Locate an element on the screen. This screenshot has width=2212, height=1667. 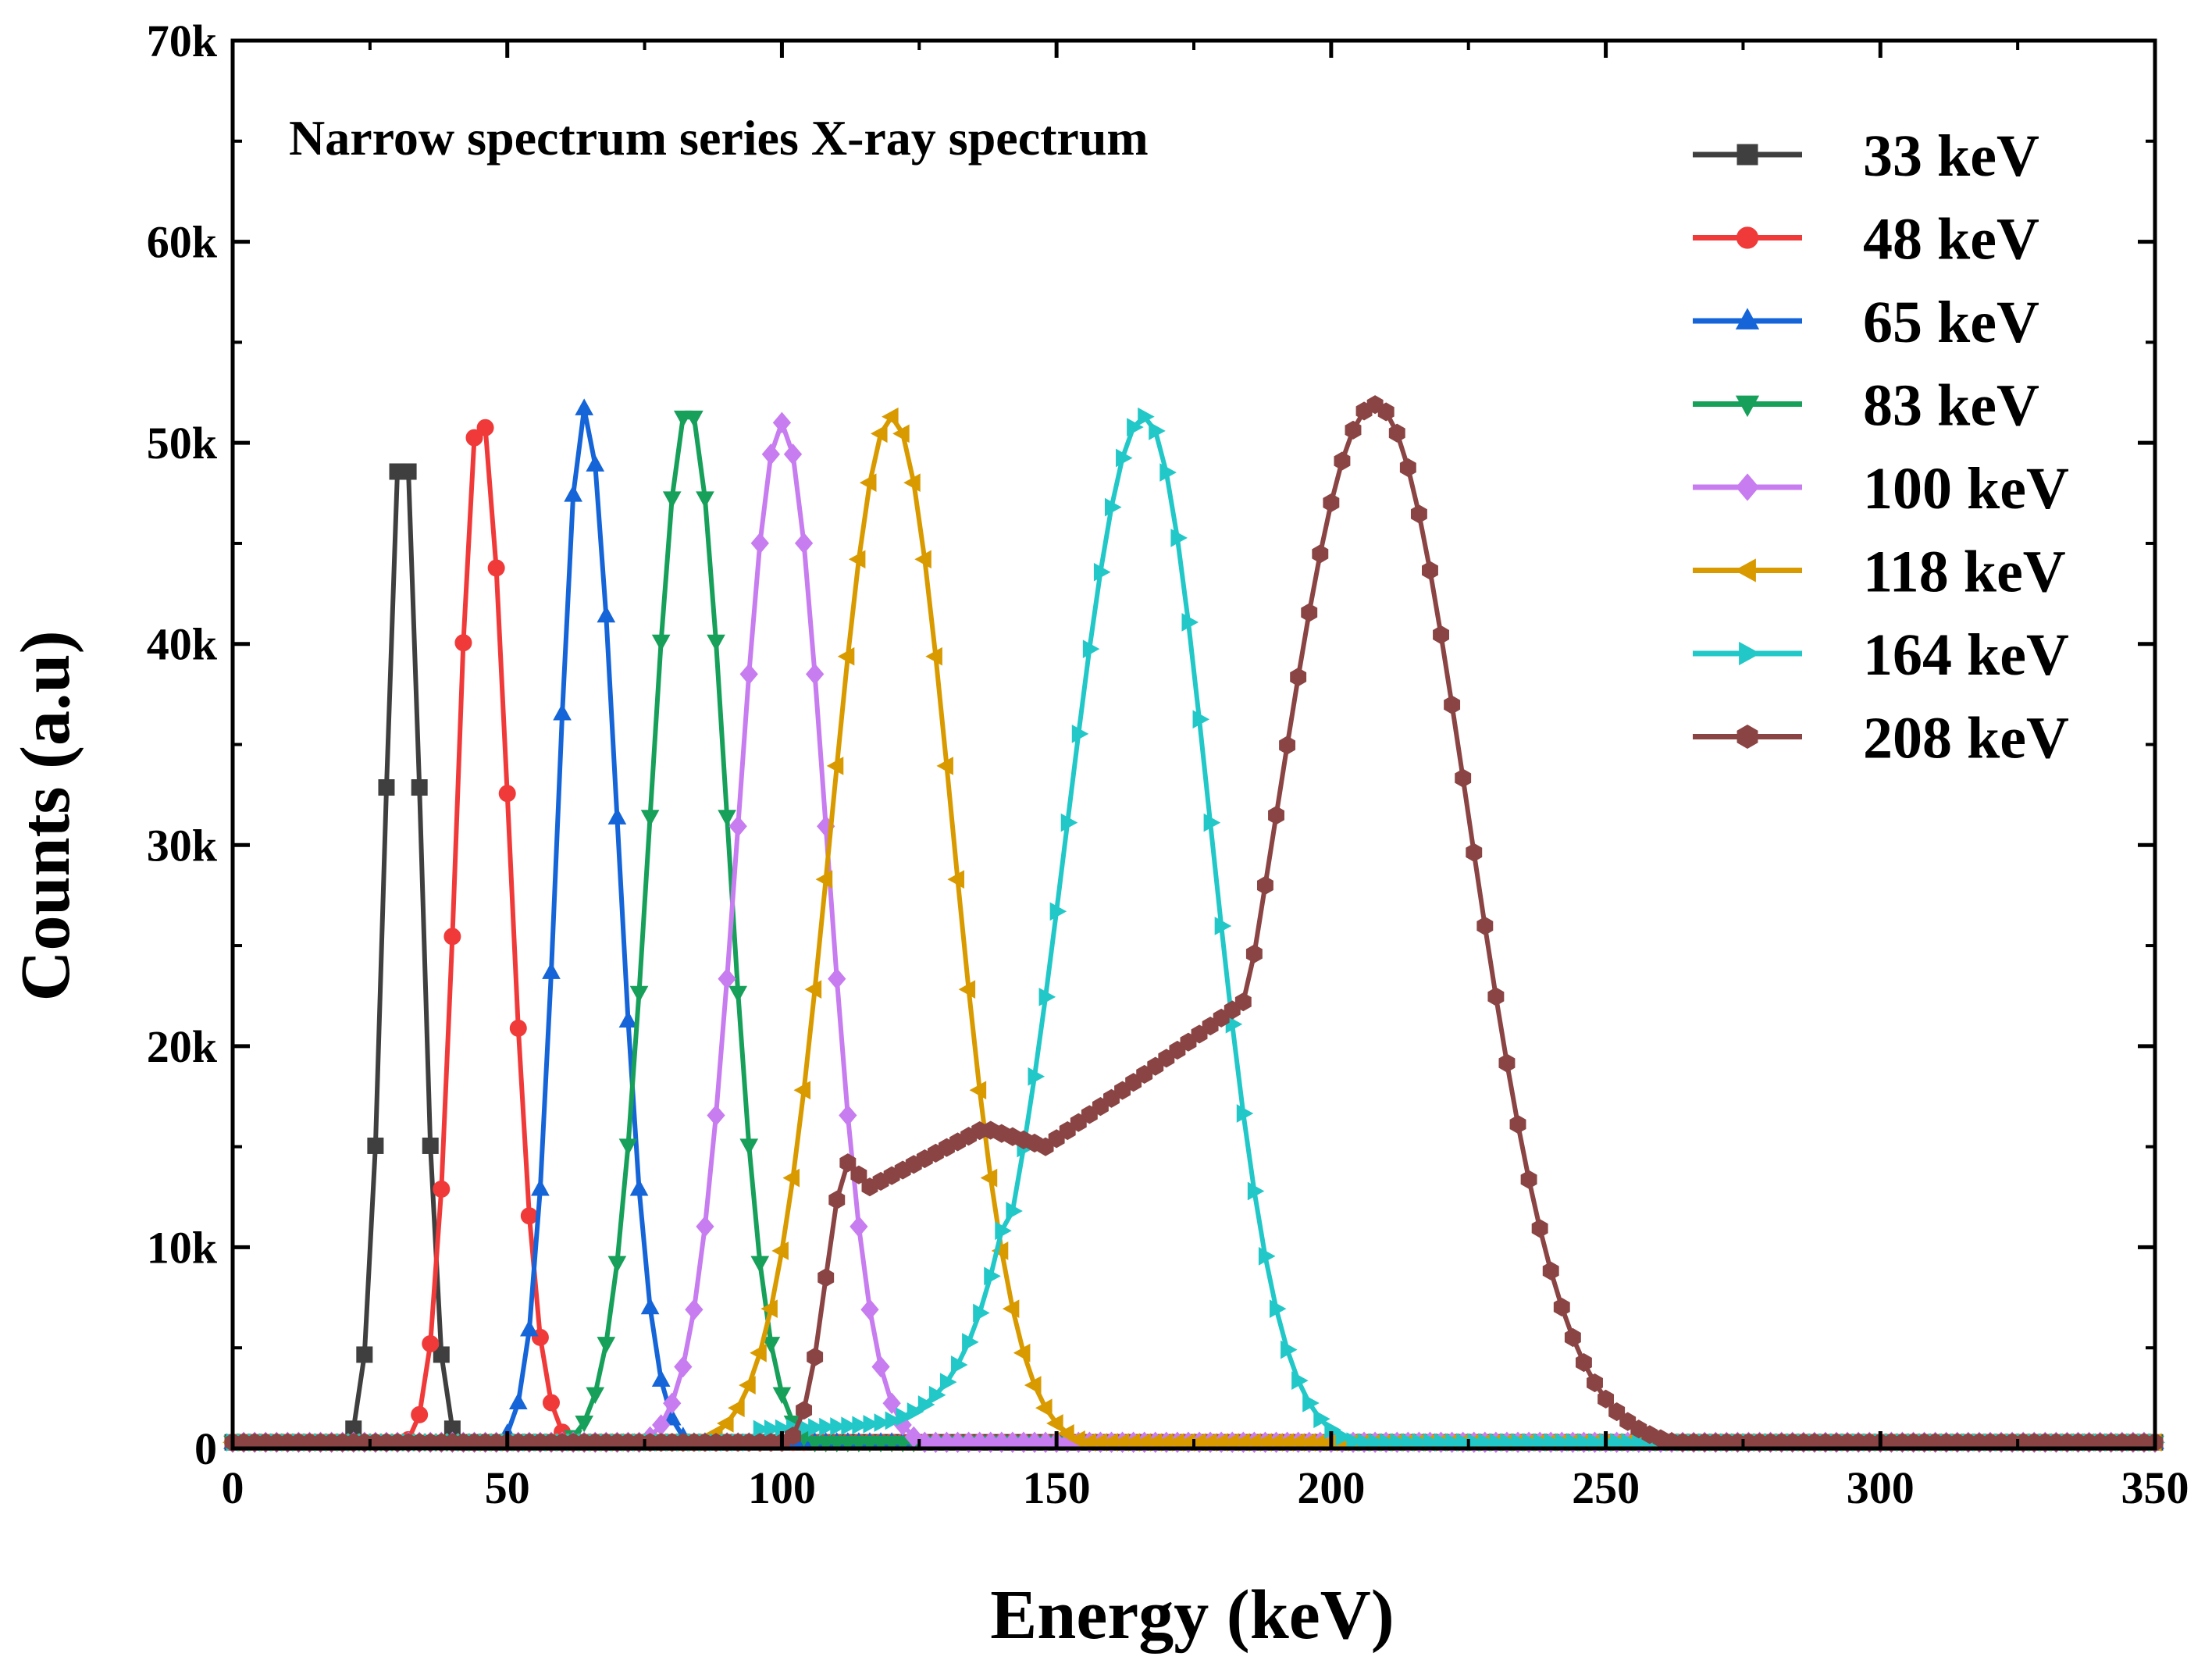
y-tick-label: 30k is located at coordinates (182, 845).